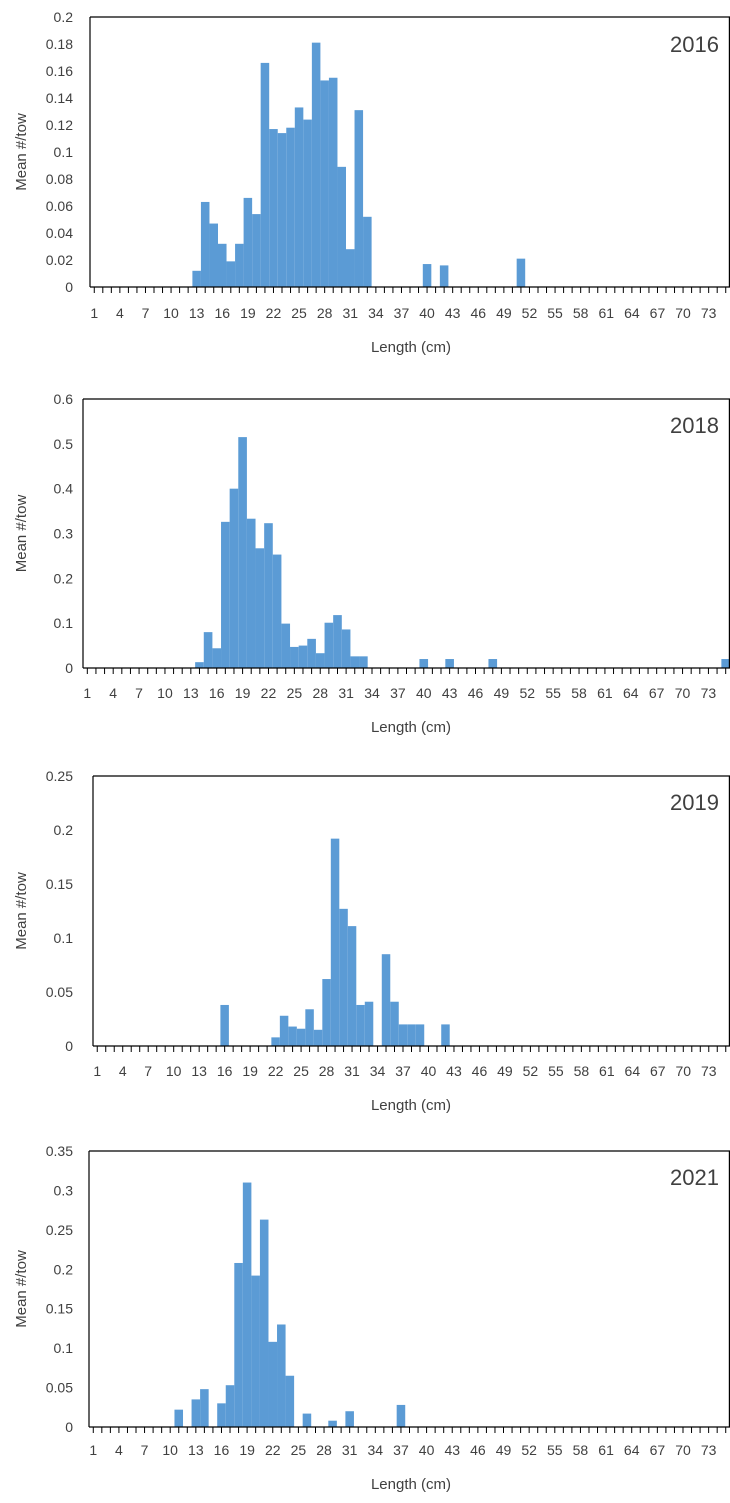  What do you see at coordinates (59, 179) in the screenshot?
I see `y-tick-label: 0.08` at bounding box center [59, 179].